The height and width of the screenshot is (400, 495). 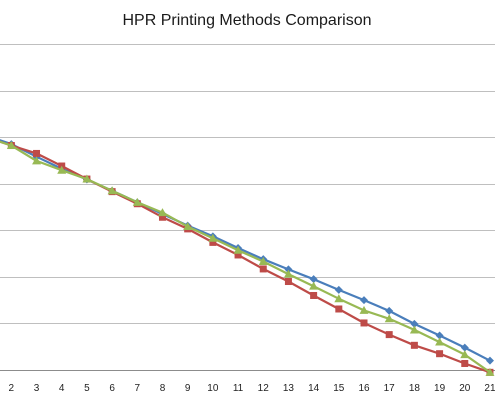 What do you see at coordinates (252, 388) in the screenshot?
I see `x-tick-labels: 2 3 4 5 6 7 8 9 10 11 12 13 14 15 16 17 18 19 20 21` at bounding box center [252, 388].